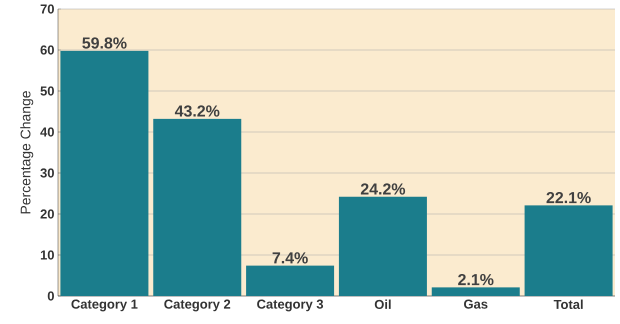 This screenshot has width=620, height=324. Describe the element at coordinates (27, 152) in the screenshot. I see `y-axis-title: Percentage Change` at that location.